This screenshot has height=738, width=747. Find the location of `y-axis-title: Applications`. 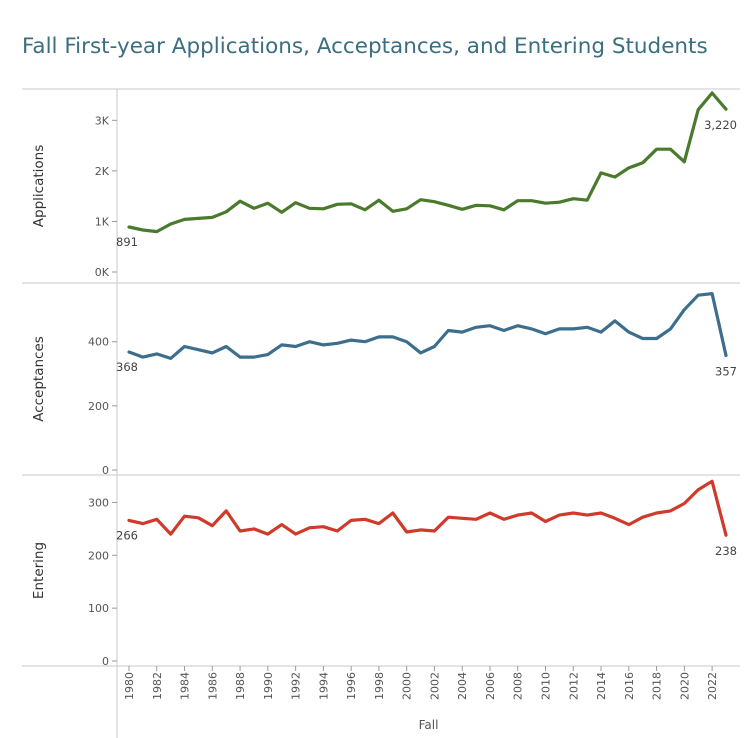

y-axis-title: Applications is located at coordinates (39, 186).